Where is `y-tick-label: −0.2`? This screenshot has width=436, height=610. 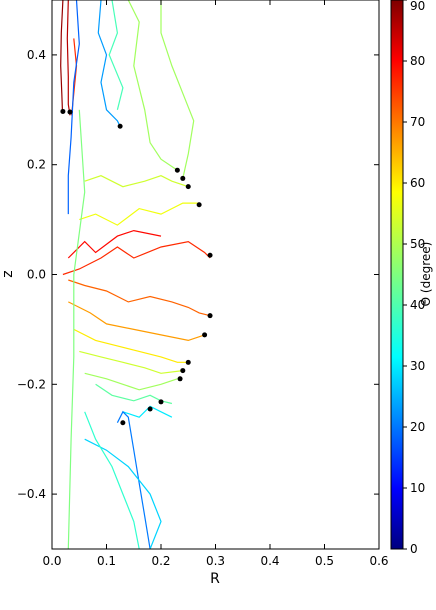 y-tick-label: −0.2 is located at coordinates (31, 384).